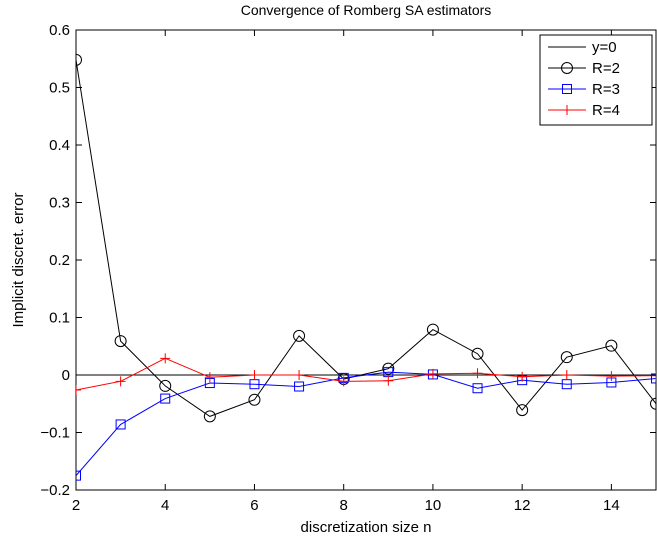  What do you see at coordinates (522, 505) in the screenshot?
I see `x-tick-label: 12` at bounding box center [522, 505].